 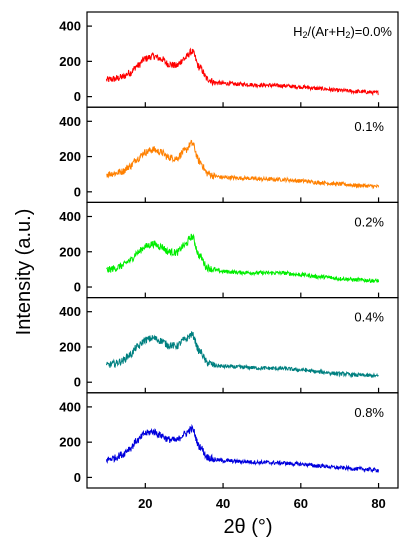 What do you see at coordinates (369, 412) in the screenshot?
I see `panel-annotation: 0.8%` at bounding box center [369, 412].